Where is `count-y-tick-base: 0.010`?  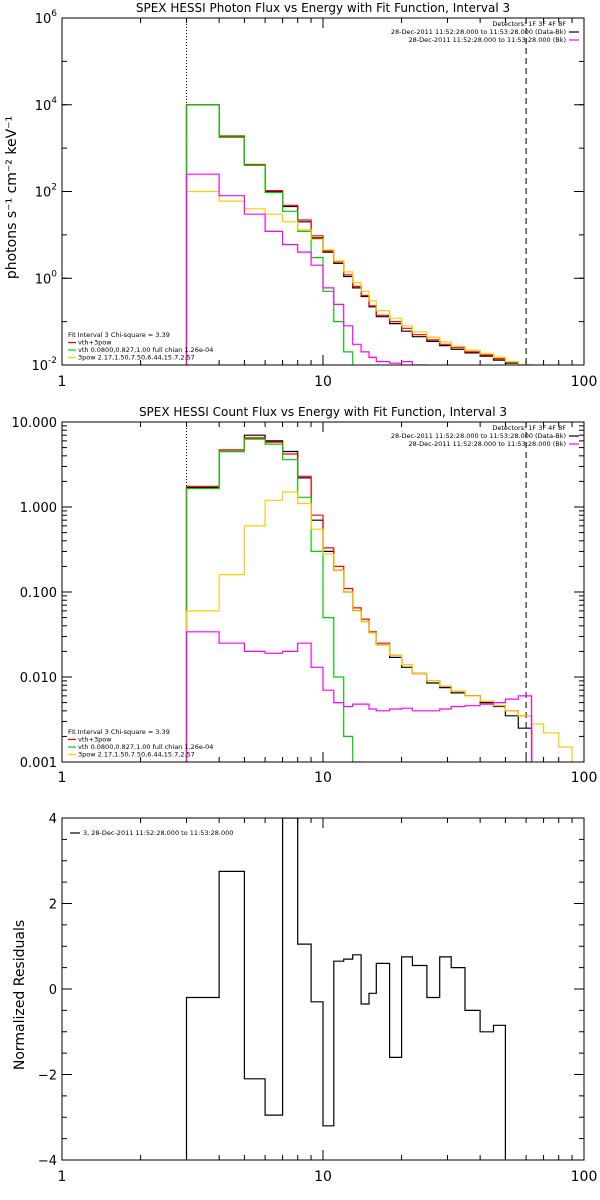
count-y-tick-base: 0.010 is located at coordinates (38, 678).